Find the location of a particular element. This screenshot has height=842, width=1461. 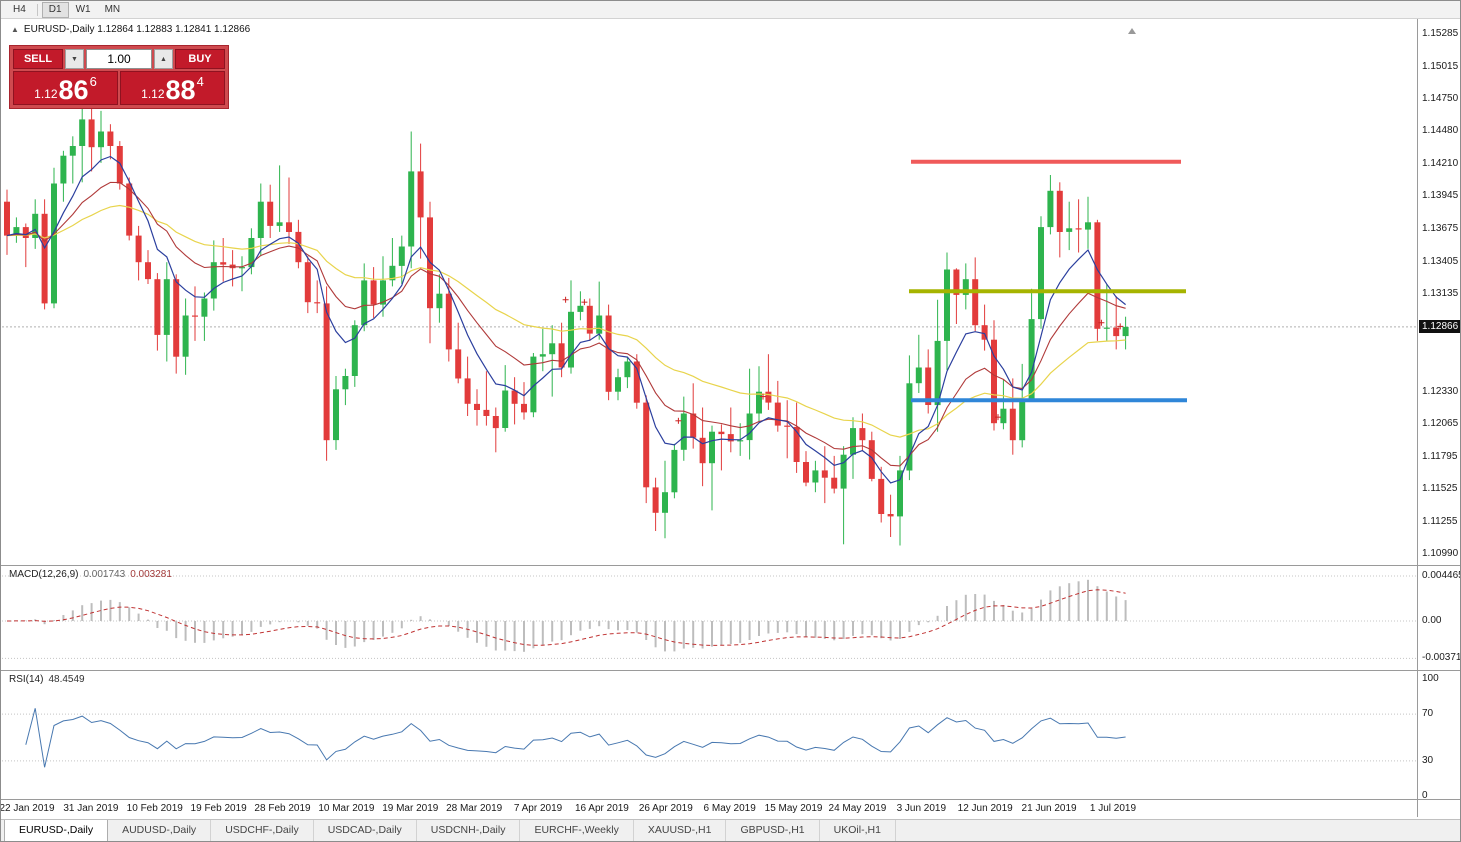

sell-price-sup: 6 is located at coordinates (93, 81).